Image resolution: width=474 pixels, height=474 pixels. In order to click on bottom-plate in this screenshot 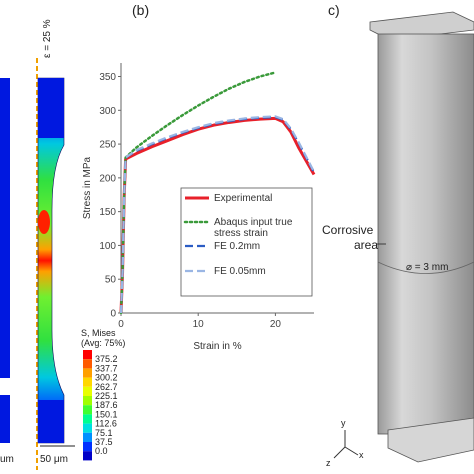, I will do `click(430, 440)`.